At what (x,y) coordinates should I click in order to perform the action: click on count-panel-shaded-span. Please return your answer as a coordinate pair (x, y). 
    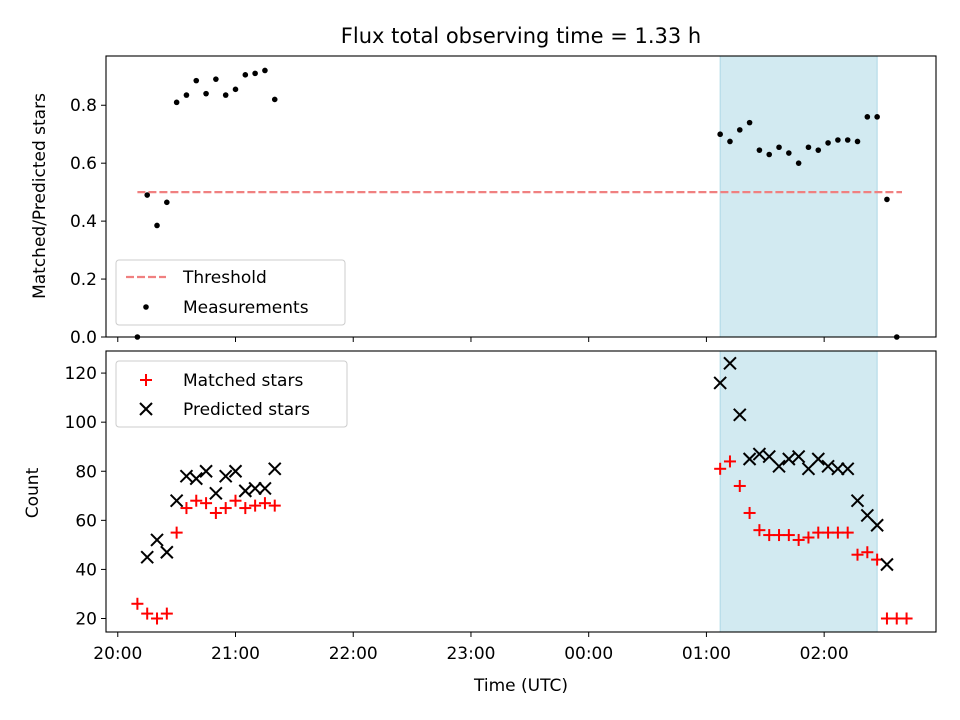
    Looking at the image, I should click on (798, 491).